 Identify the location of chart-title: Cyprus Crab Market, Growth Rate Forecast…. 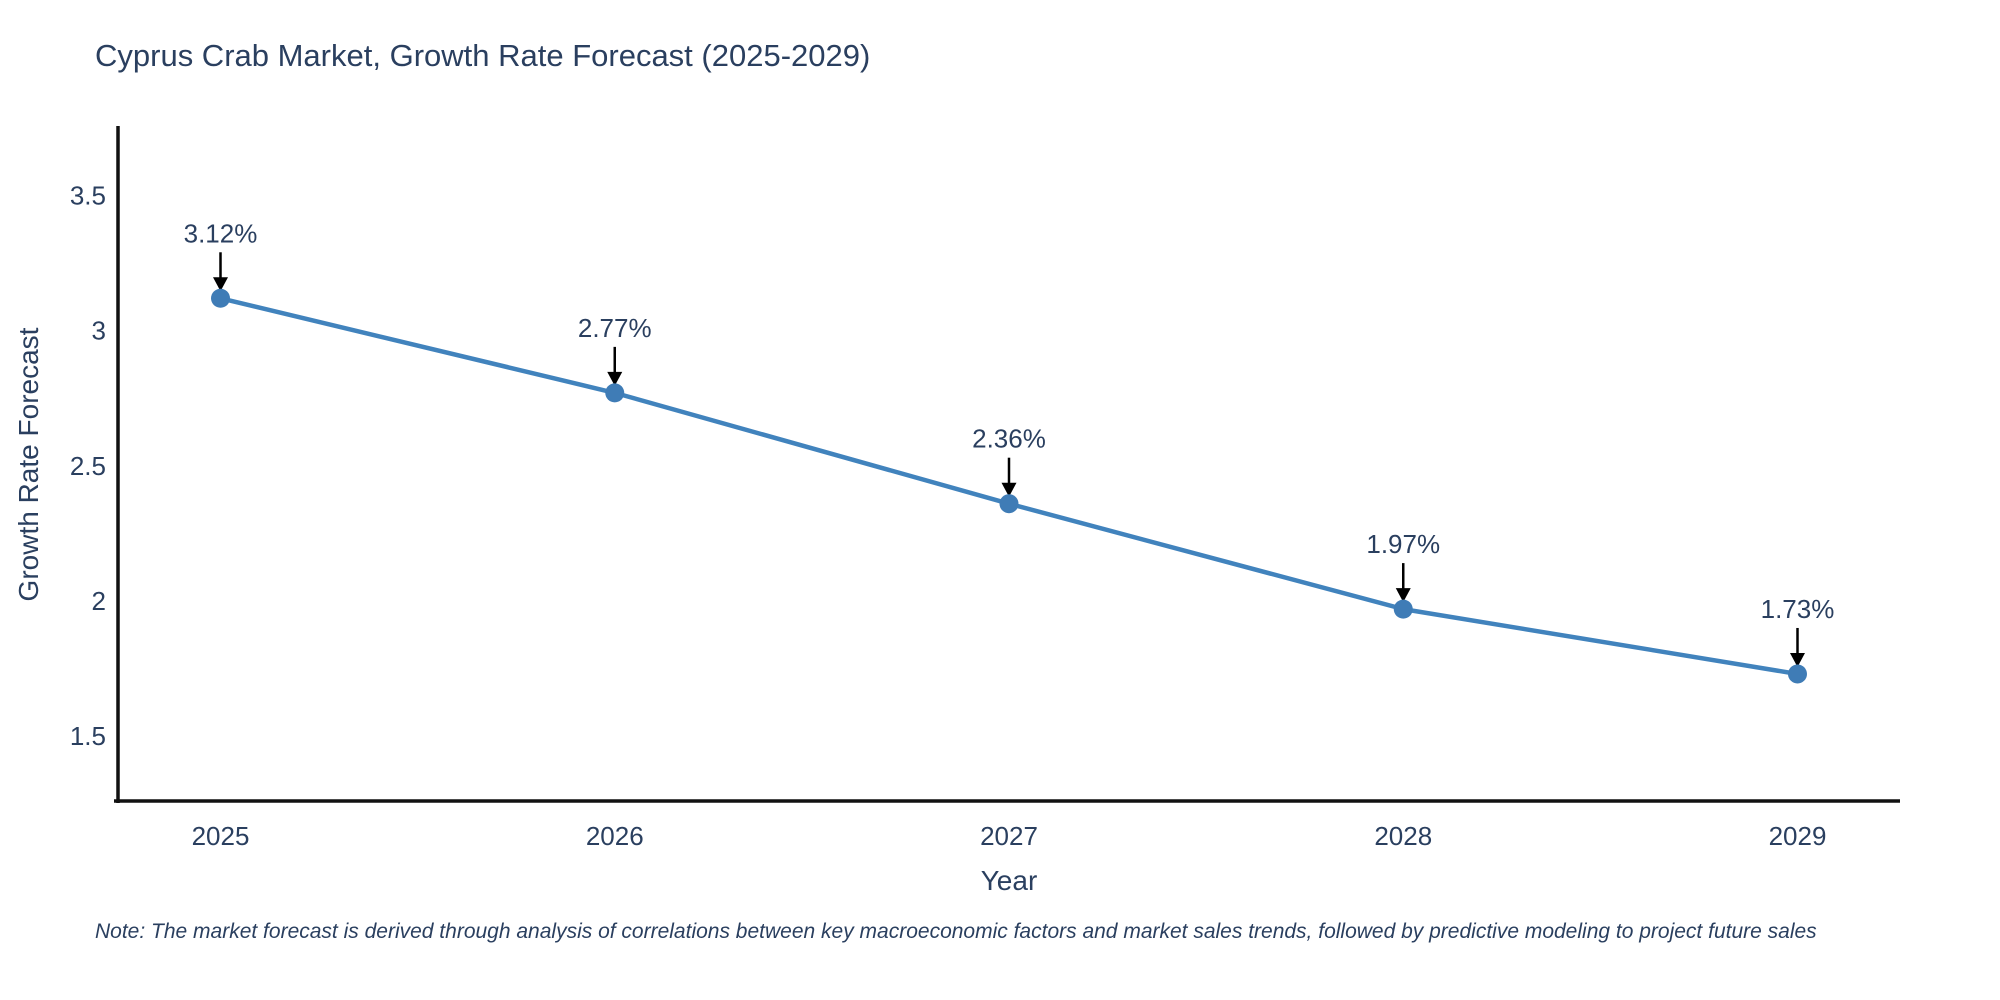
(483, 55).